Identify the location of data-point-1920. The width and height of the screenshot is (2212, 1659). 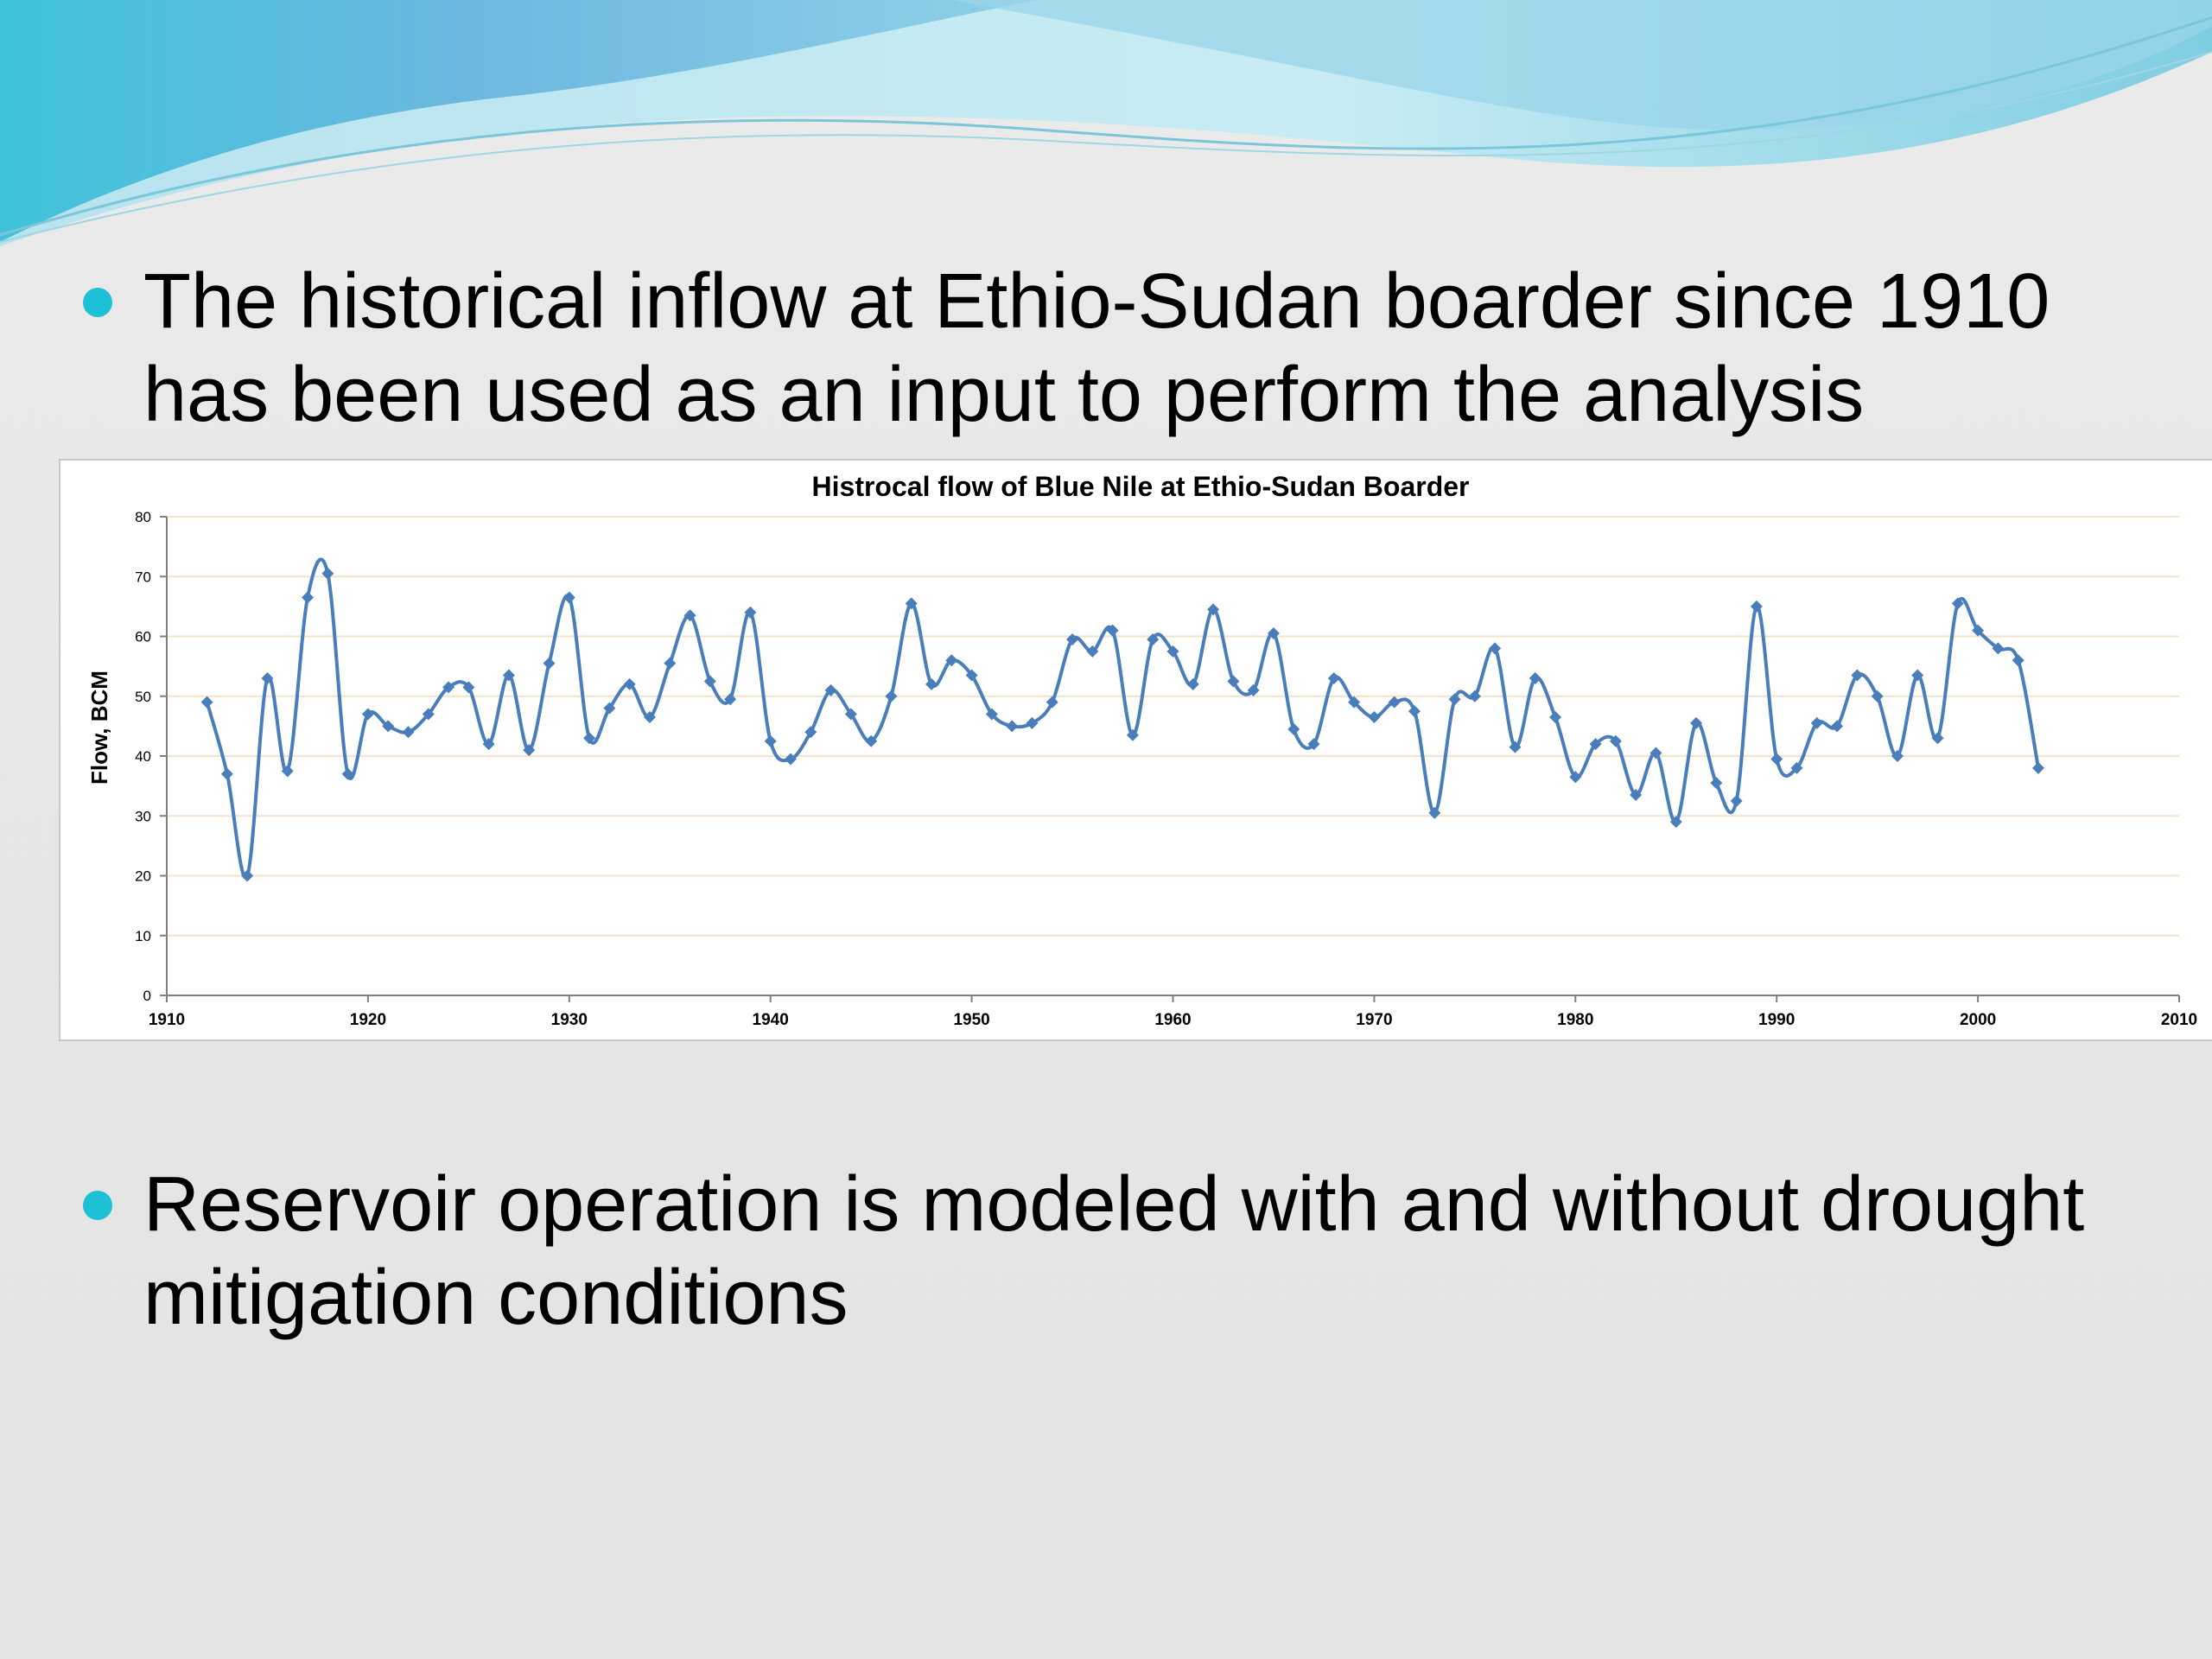
(367, 714).